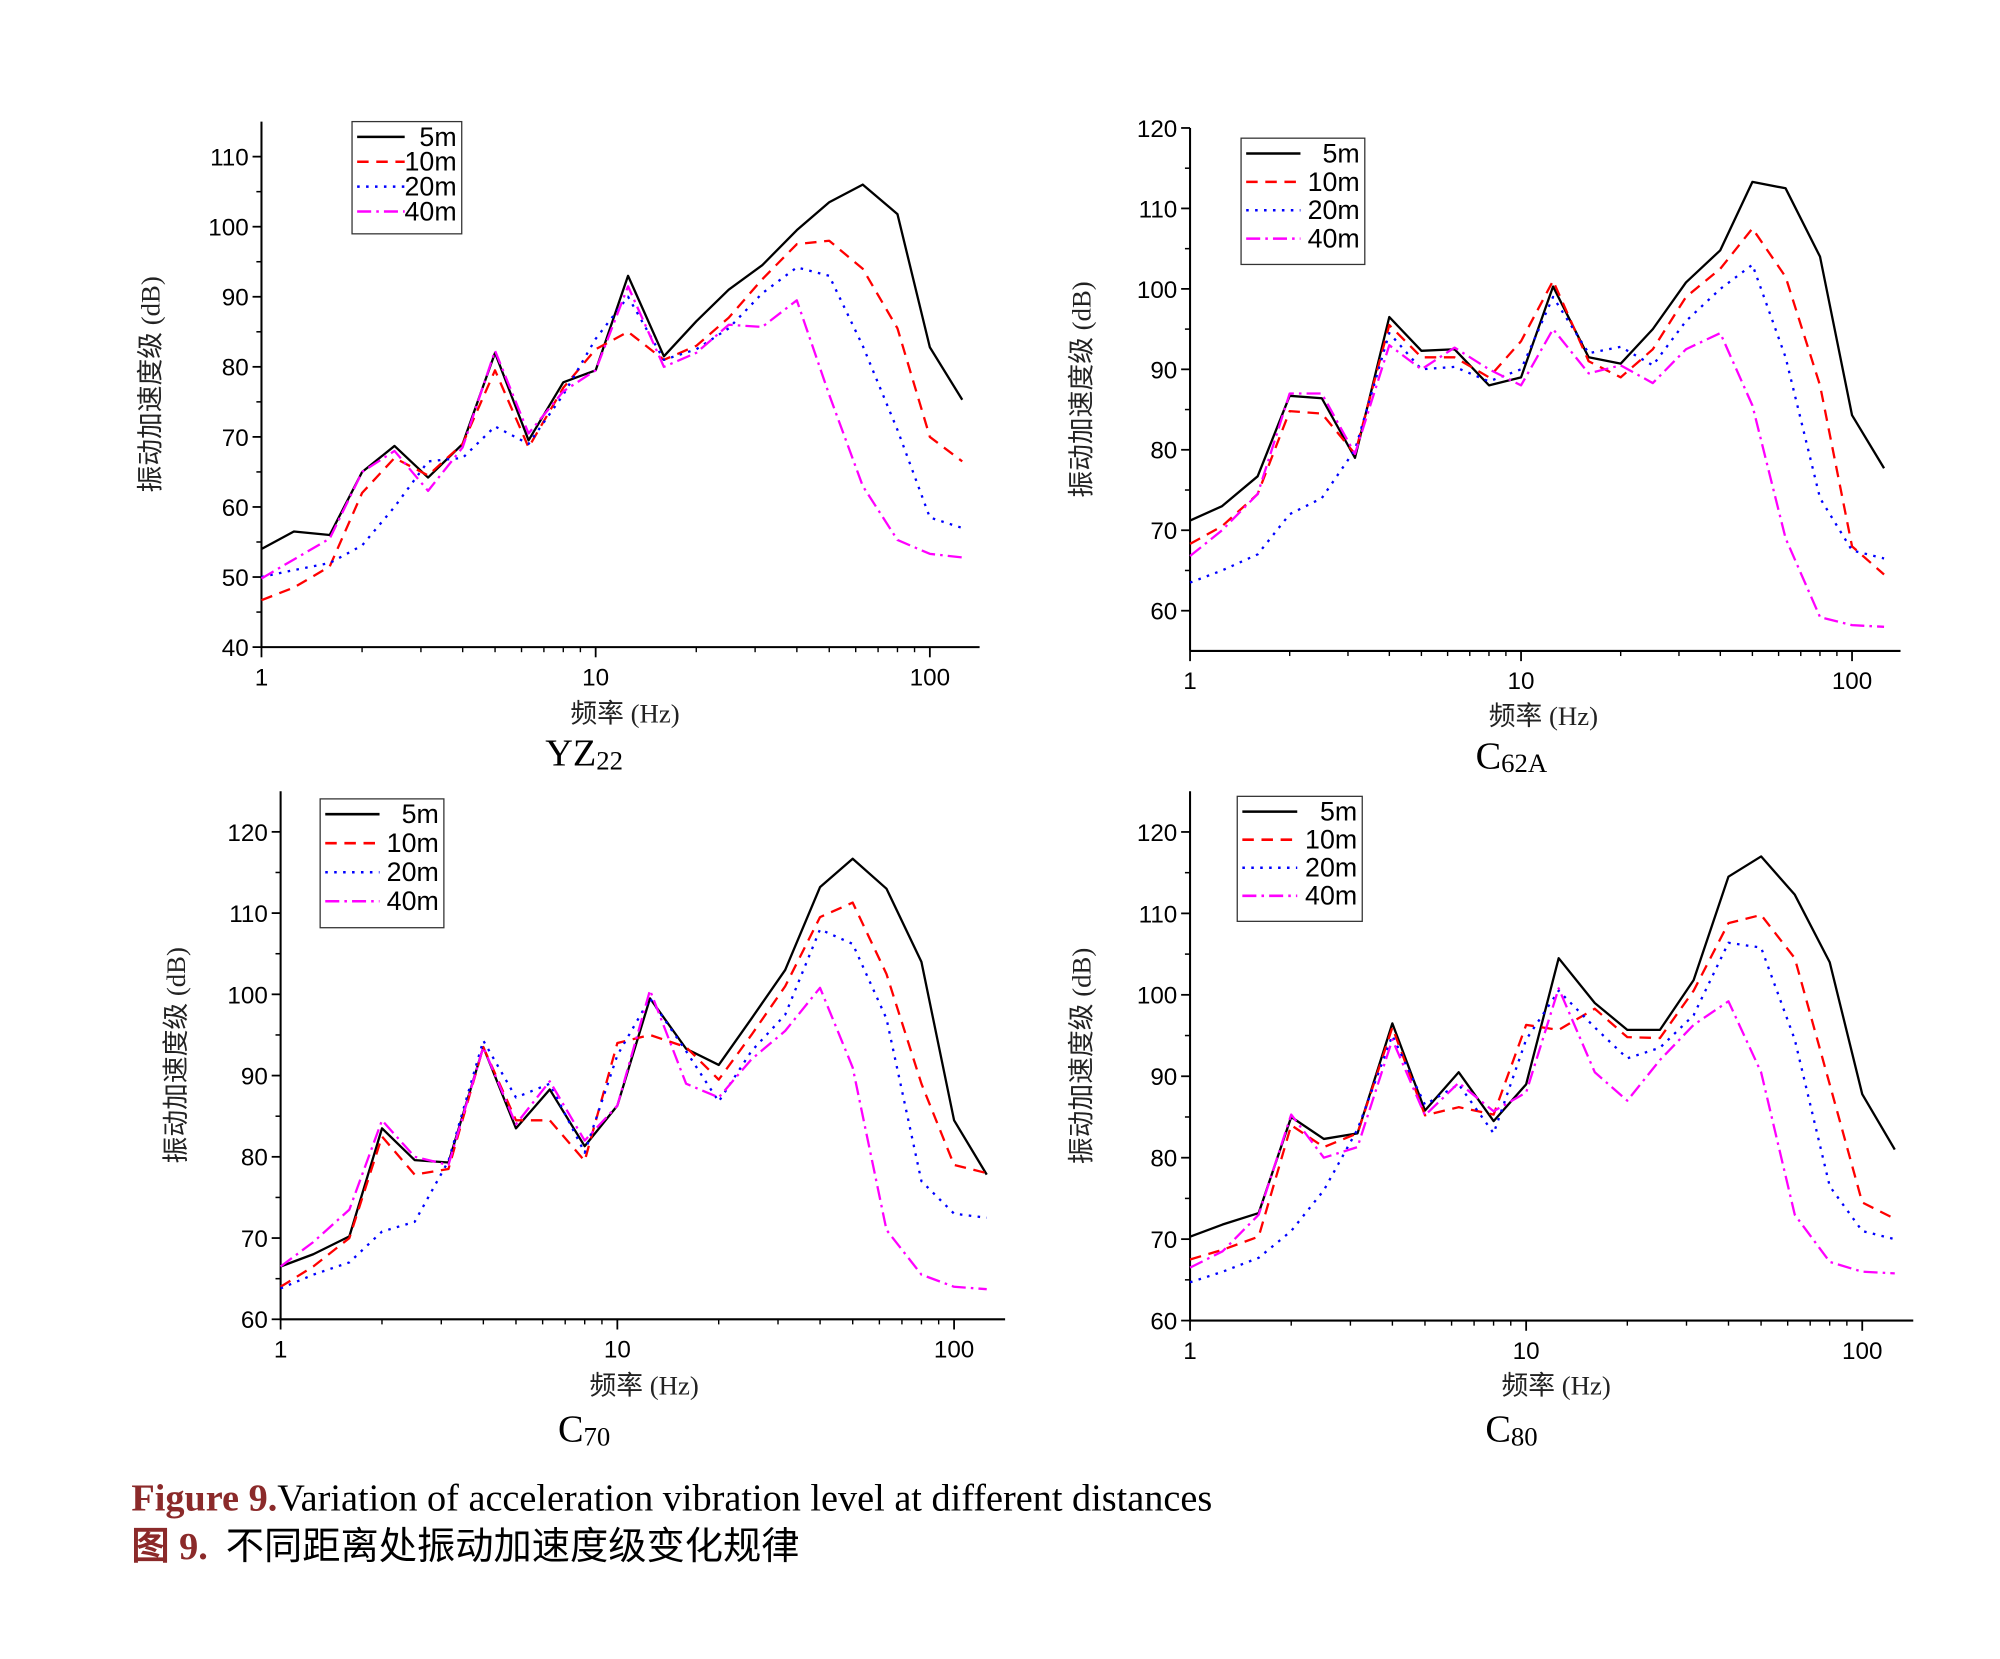  Describe the element at coordinates (513, 1546) in the screenshot. I see `caption-zh-text: 不同距离处振动加速度级变化规律` at that location.